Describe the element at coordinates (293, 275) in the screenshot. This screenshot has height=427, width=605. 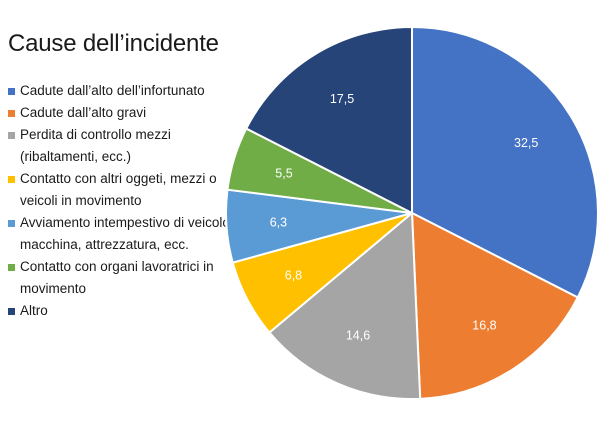
I see `slice-data-label: 6,8` at that location.